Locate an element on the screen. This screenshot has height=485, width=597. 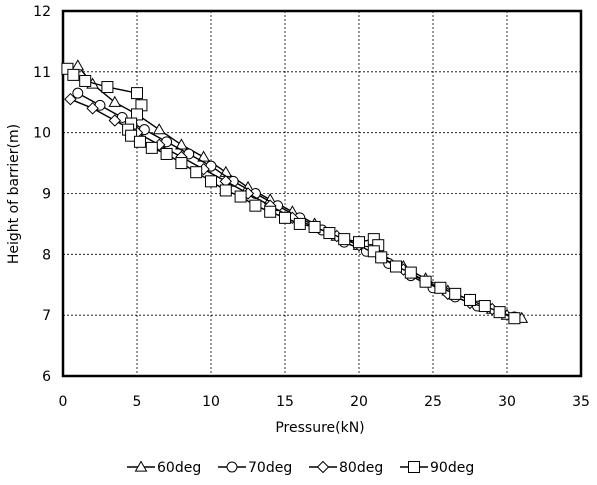
y-tick-label: 11 is located at coordinates (42, 73).